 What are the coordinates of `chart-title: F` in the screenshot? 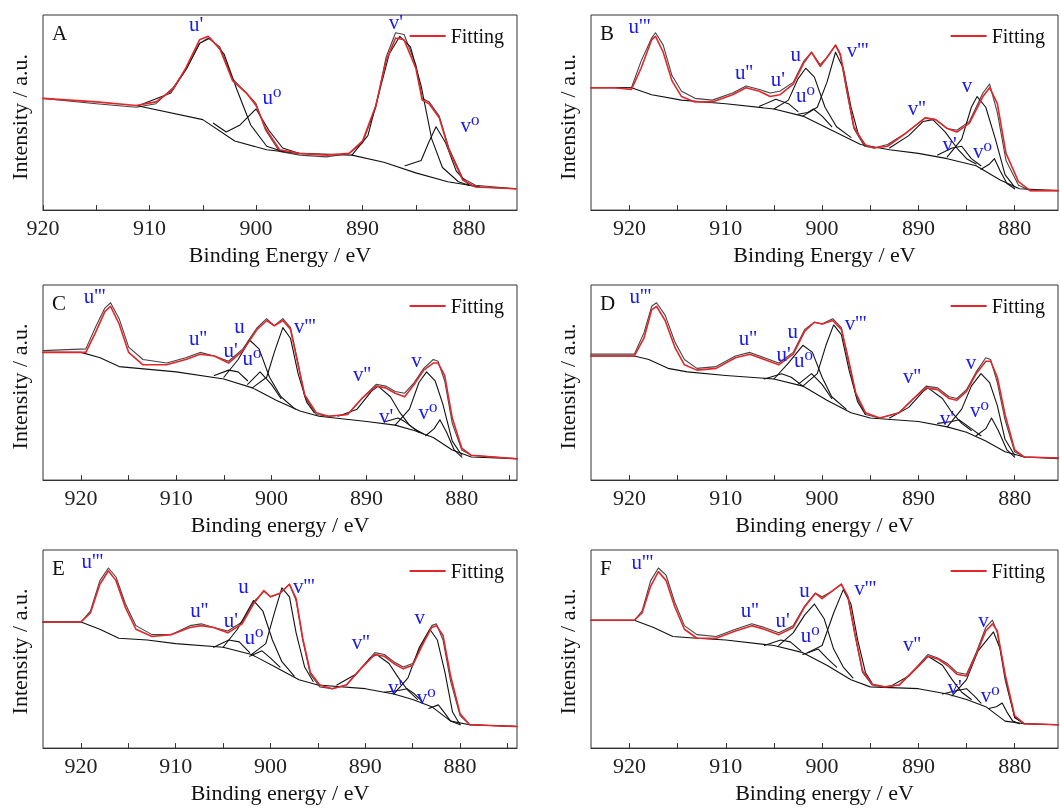 It's located at (606, 567).